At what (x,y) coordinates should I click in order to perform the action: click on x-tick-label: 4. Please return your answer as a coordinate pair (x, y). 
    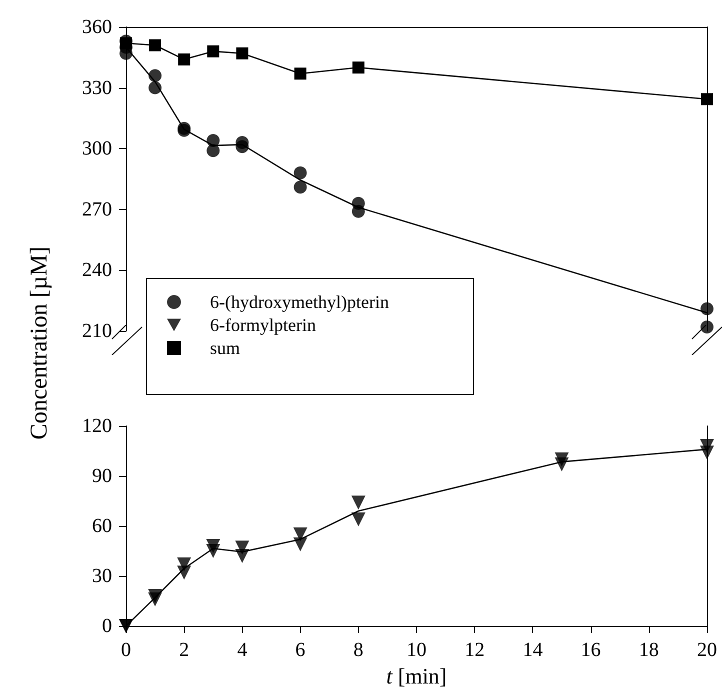
    Looking at the image, I should click on (242, 650).